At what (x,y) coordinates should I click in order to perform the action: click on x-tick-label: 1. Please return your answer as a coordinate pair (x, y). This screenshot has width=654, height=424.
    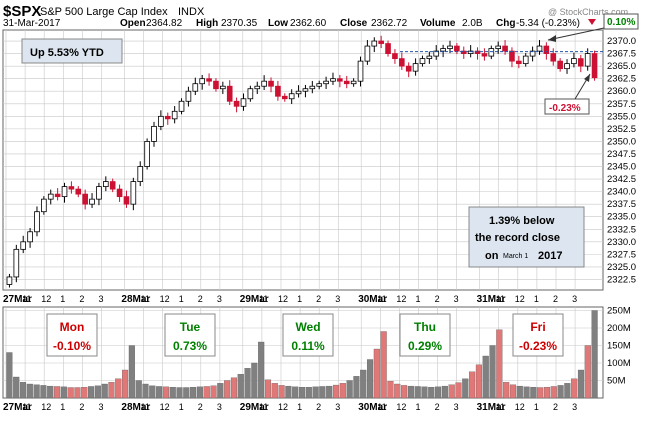
    Looking at the image, I should click on (181, 407).